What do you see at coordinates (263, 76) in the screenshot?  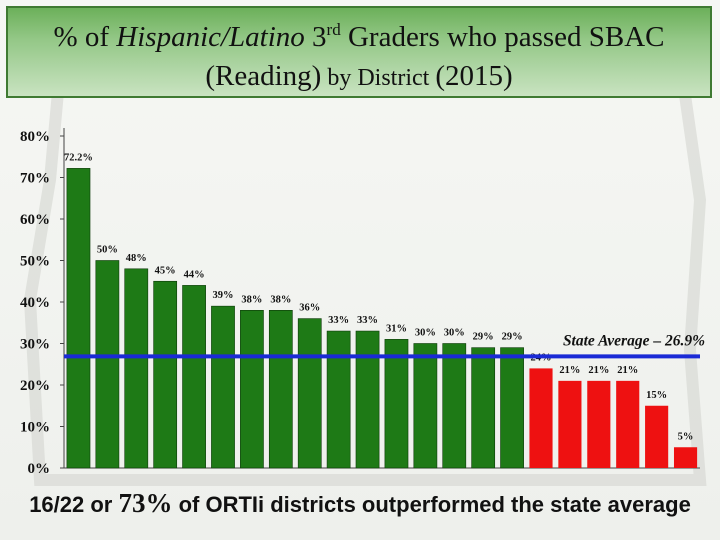 I see `title-reading: (Reading)` at bounding box center [263, 76].